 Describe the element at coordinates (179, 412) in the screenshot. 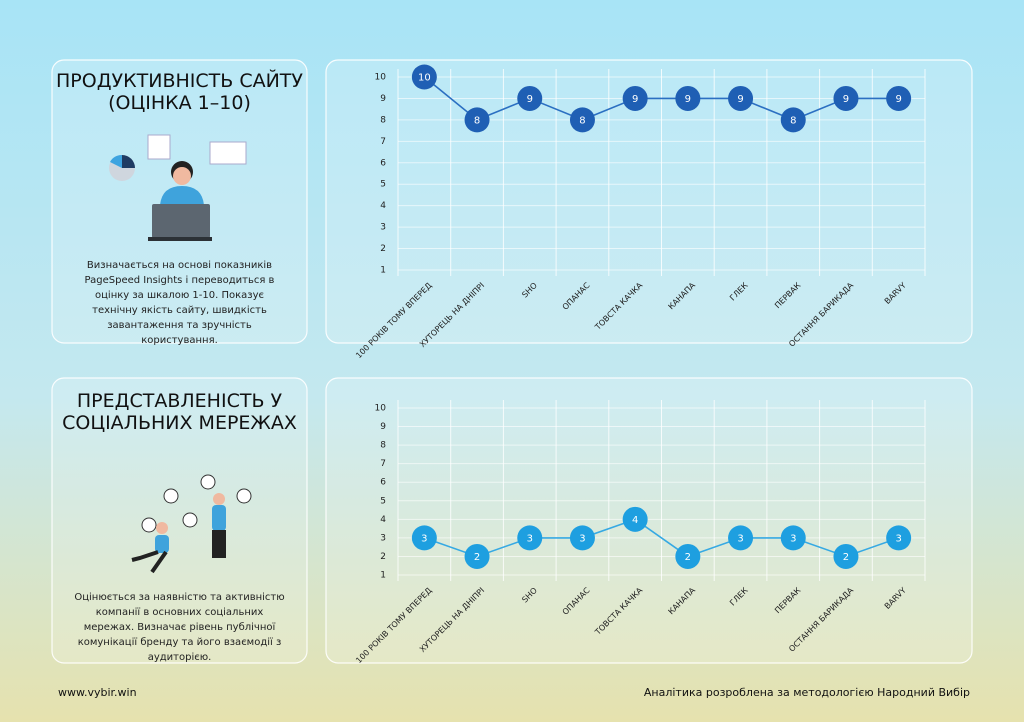

I see `panel-title: ПРЕДСТАВЛЕНІСТЬ У СОЦІАЛЬНИХ МЕРЕЖАХ` at that location.